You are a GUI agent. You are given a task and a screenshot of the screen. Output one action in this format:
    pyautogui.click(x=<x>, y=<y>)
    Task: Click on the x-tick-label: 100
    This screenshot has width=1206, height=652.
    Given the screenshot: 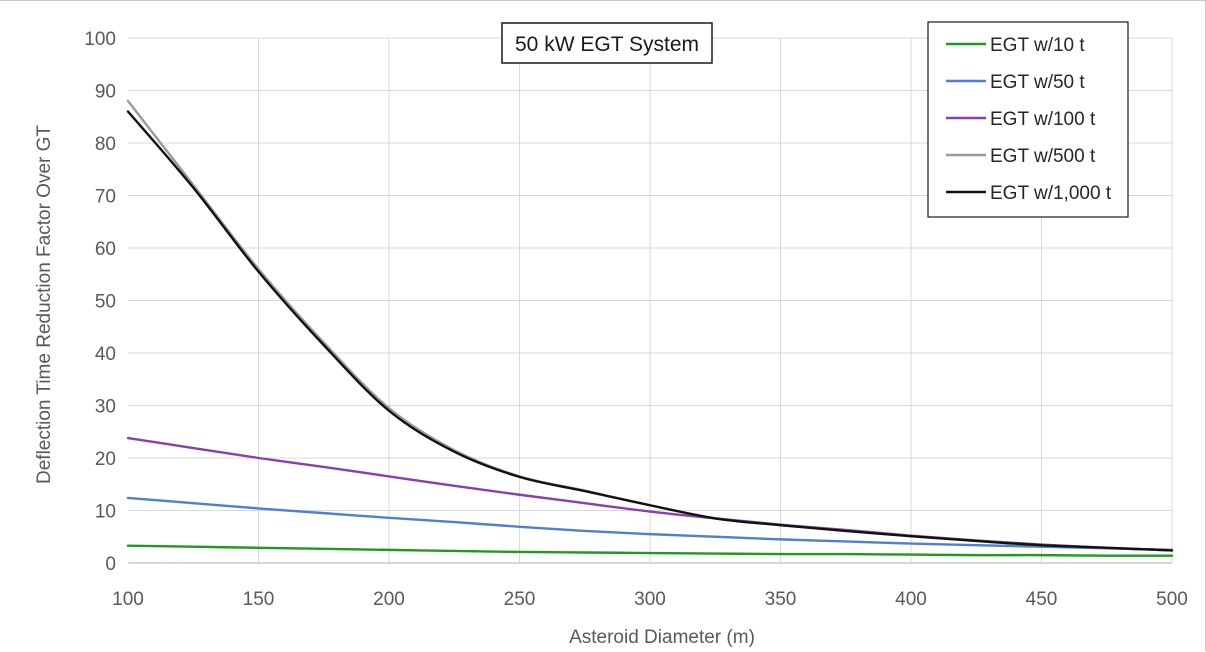 What is the action you would take?
    pyautogui.click(x=128, y=599)
    